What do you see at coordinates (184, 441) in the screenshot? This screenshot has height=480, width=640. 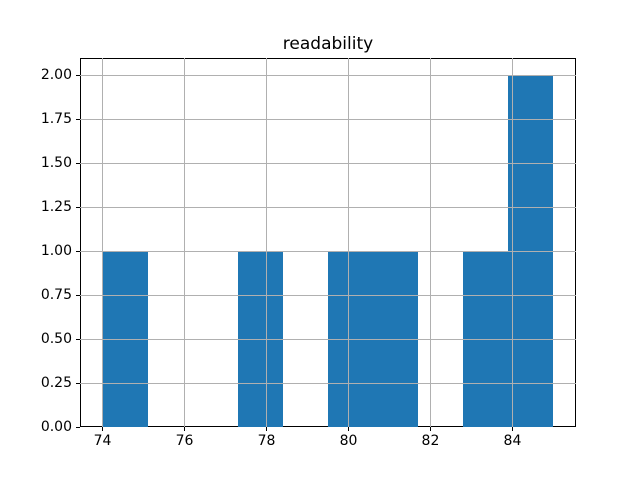 I see `x-tick-label: 76` at bounding box center [184, 441].